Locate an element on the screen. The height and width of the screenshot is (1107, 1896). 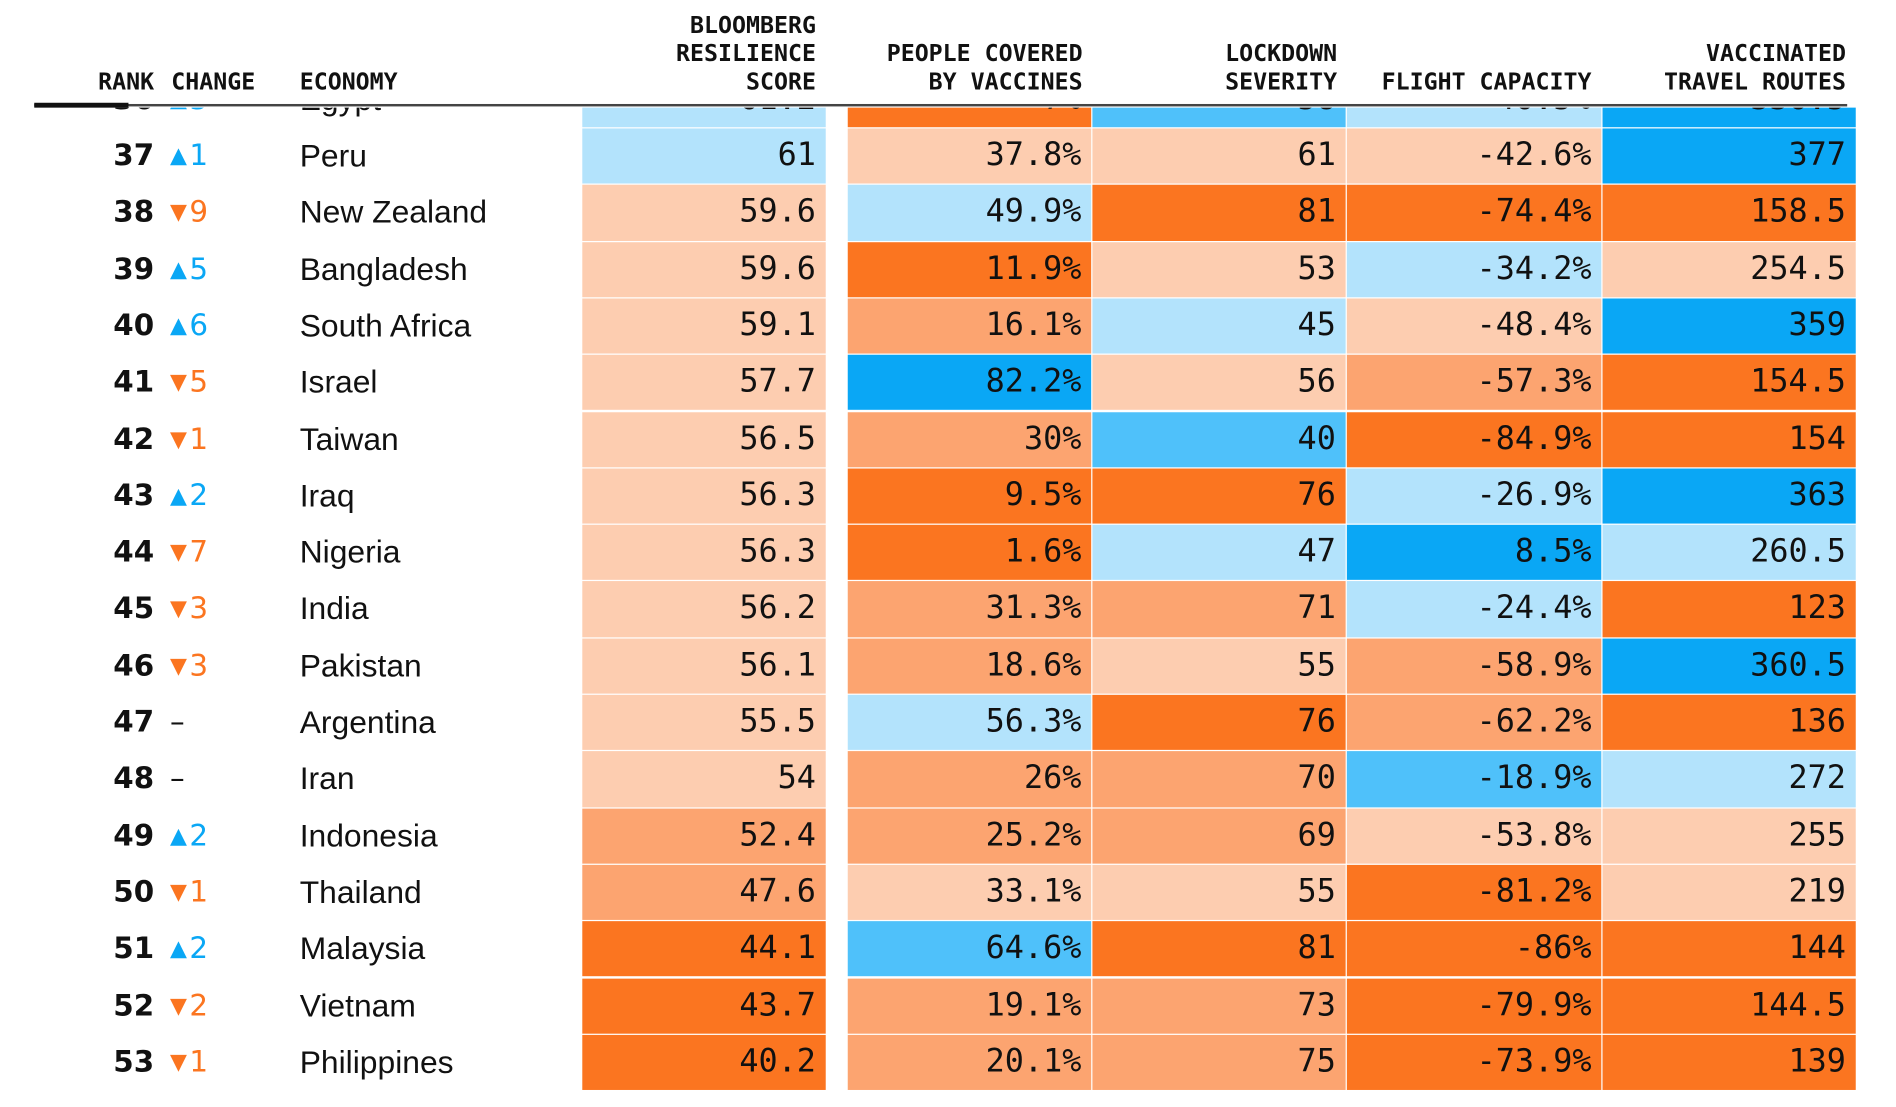
economy-name: Bangladesh is located at coordinates (383, 268).